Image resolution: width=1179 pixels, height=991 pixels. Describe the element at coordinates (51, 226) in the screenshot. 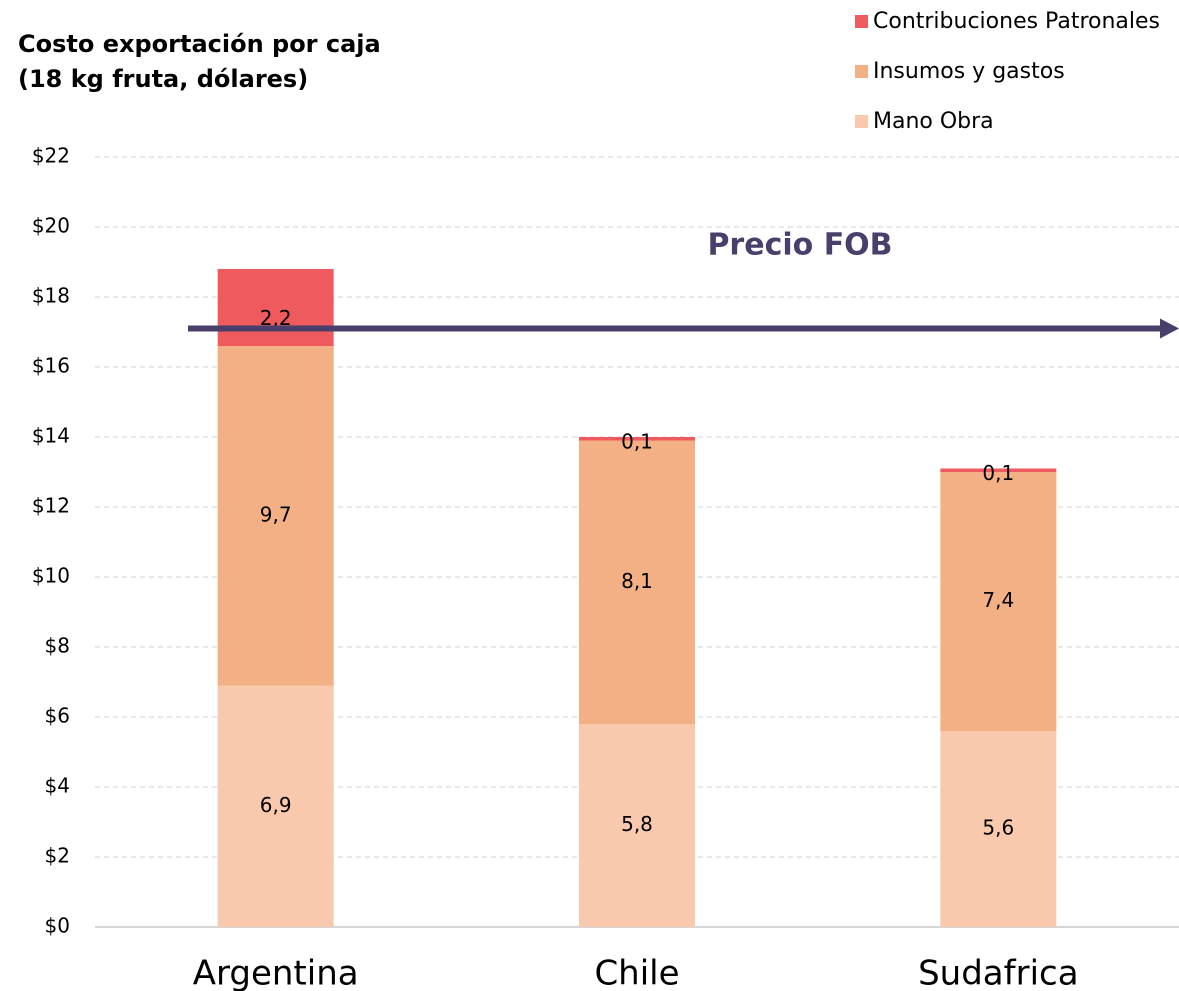

I see `y-tick-label: $20` at that location.